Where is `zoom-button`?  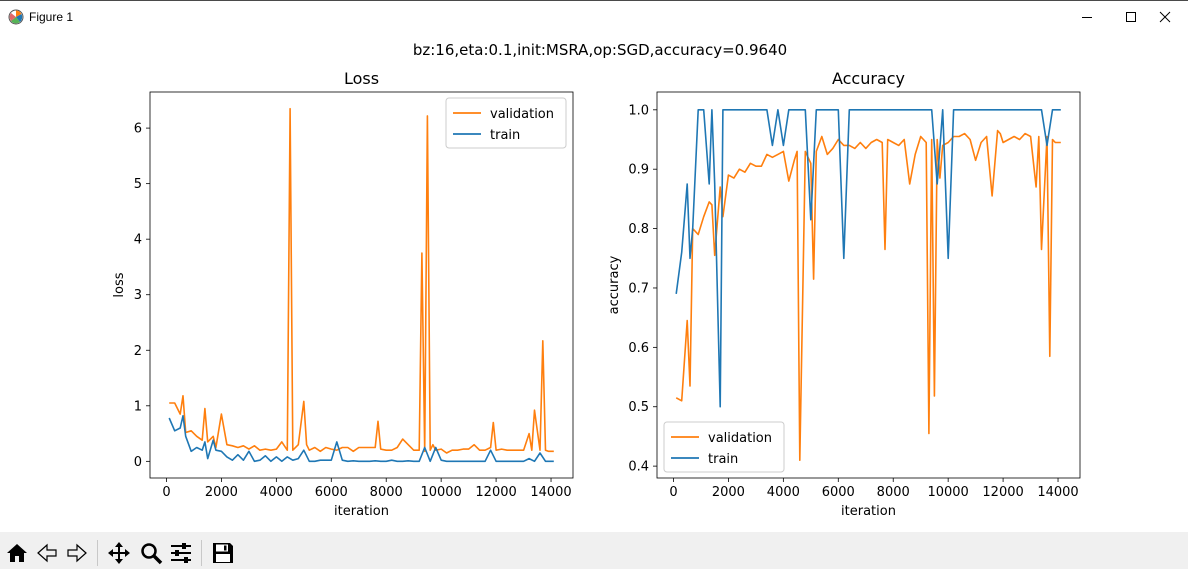 zoom-button is located at coordinates (151, 553).